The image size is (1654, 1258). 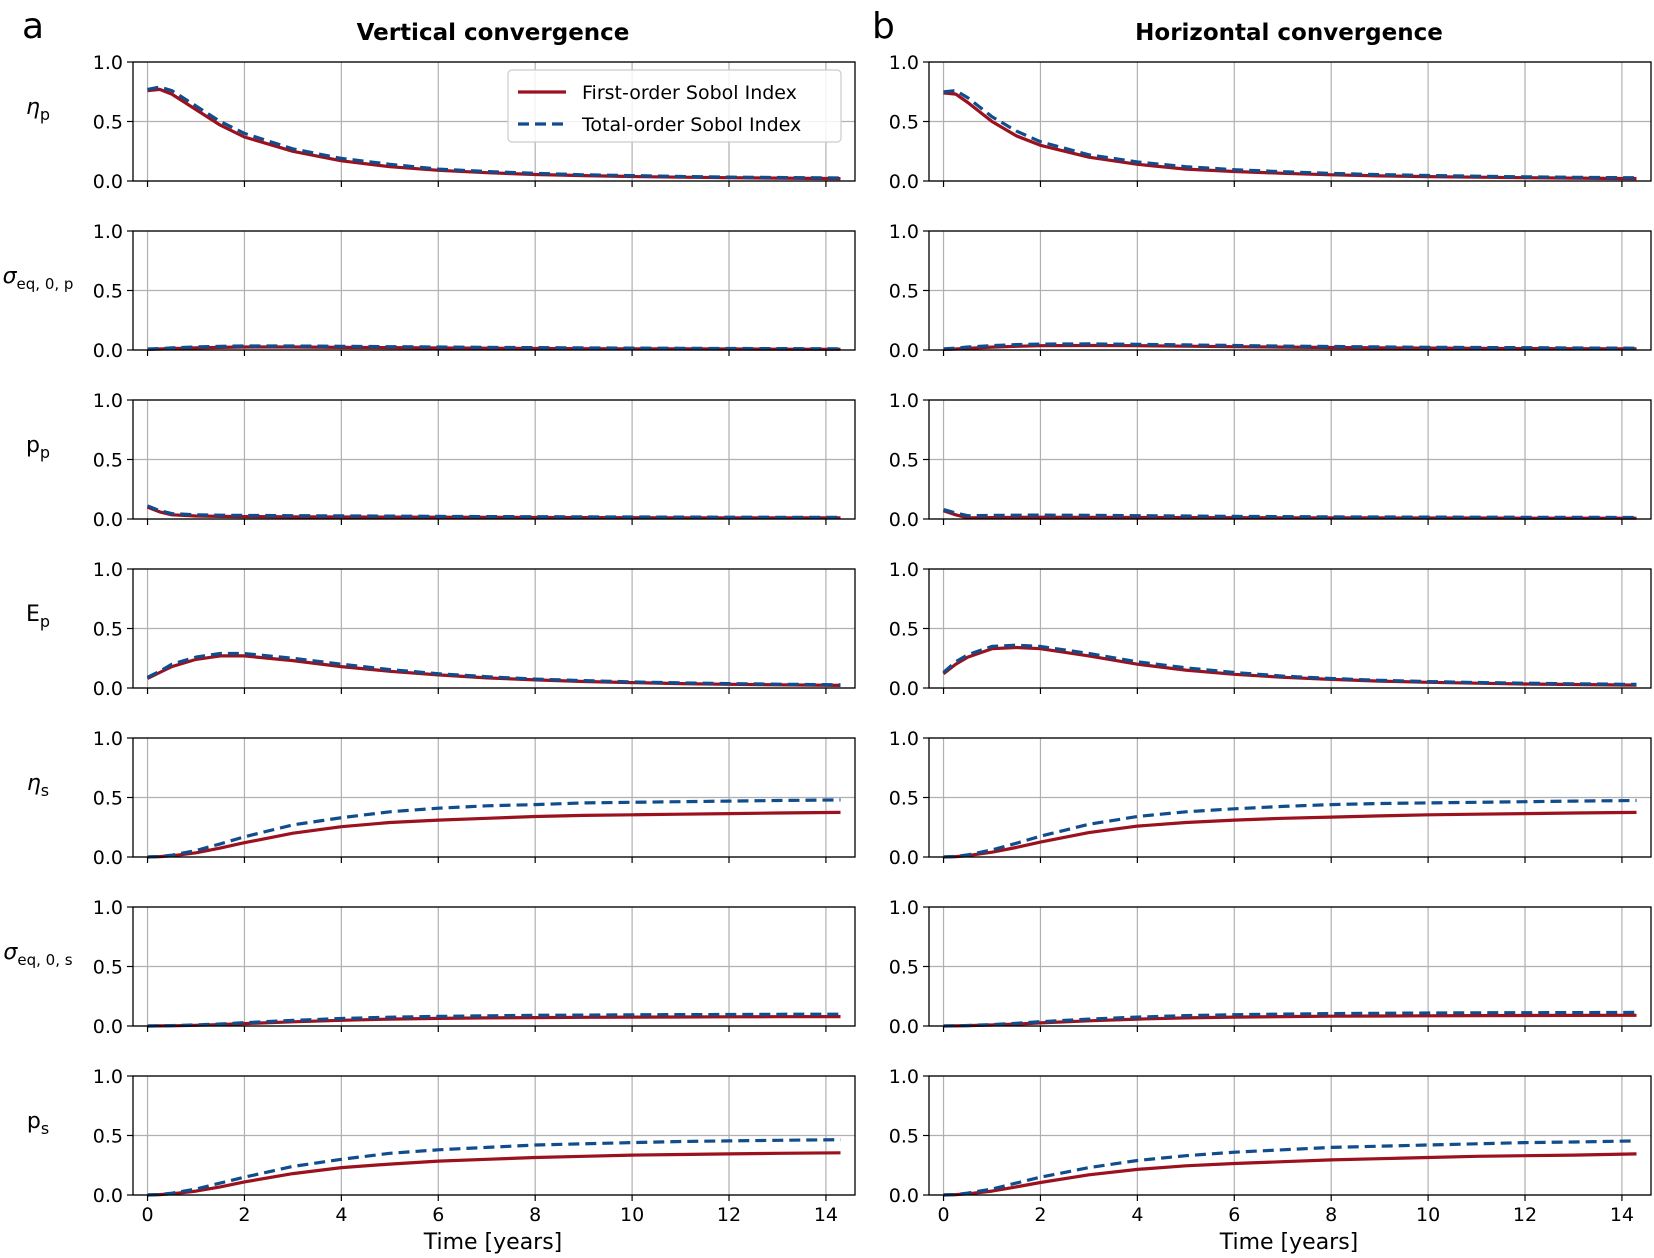 What do you see at coordinates (1289, 1242) in the screenshot?
I see `x-axis-label-right: Time [years]` at bounding box center [1289, 1242].